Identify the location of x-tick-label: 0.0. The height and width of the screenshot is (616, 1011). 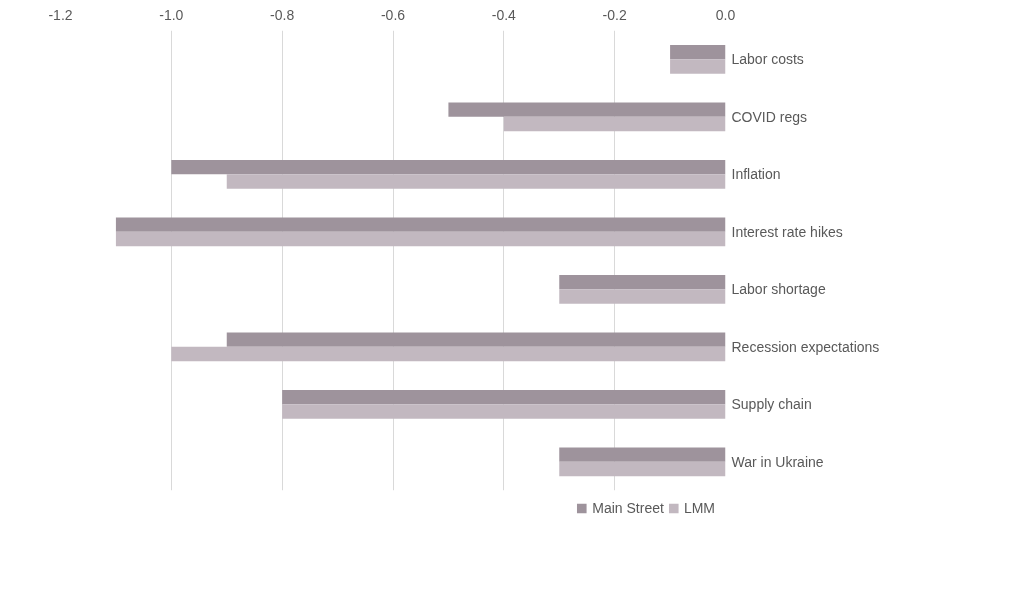
(725, 14).